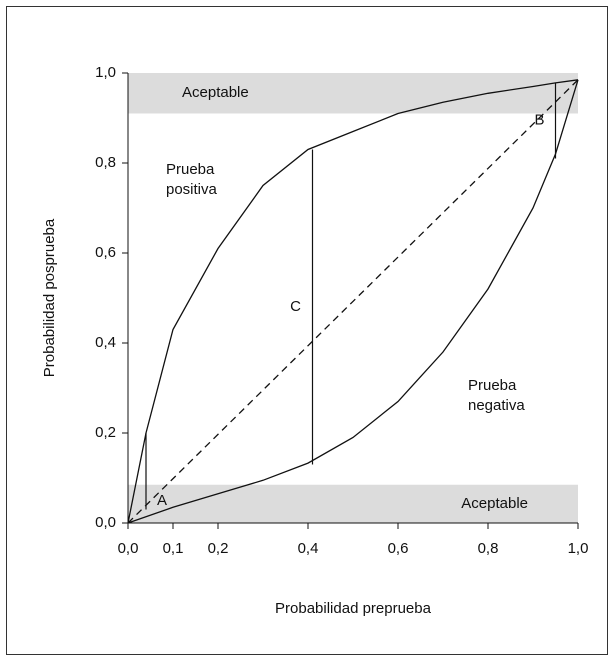 The width and height of the screenshot is (615, 666). Describe the element at coordinates (295, 306) in the screenshot. I see `segment-label: C` at that location.